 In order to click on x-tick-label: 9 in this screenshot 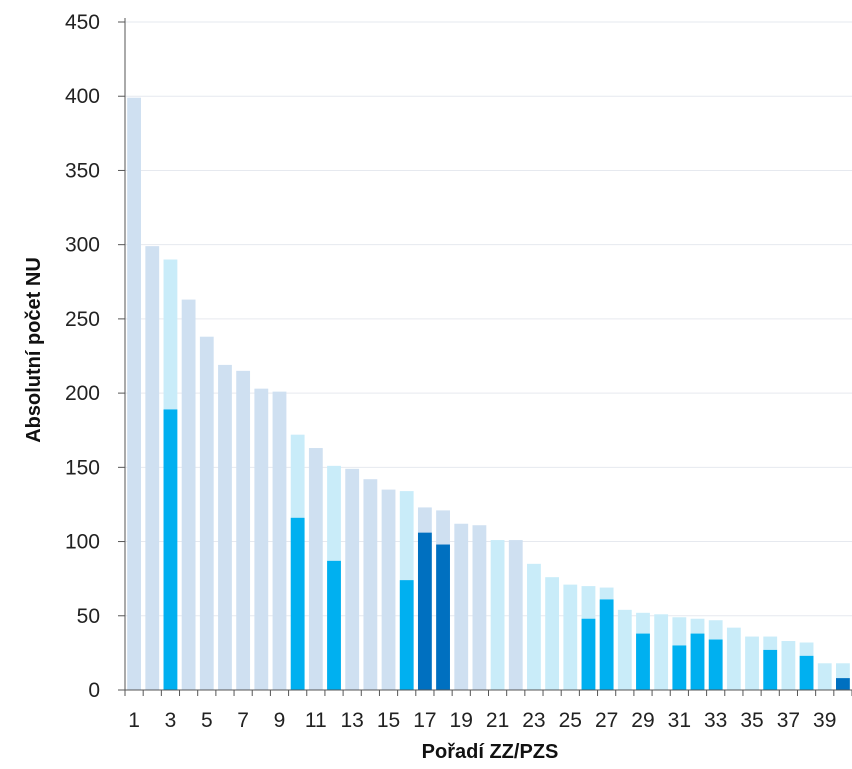, I will do `click(280, 720)`.